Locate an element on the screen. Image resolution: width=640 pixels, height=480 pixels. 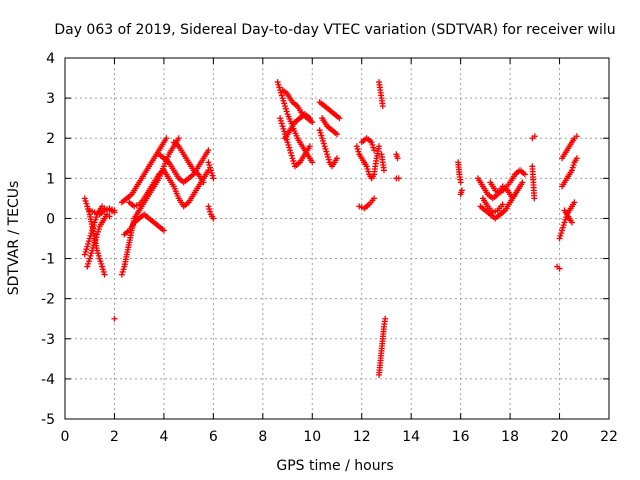
x-tick-label: 20 is located at coordinates (560, 437).